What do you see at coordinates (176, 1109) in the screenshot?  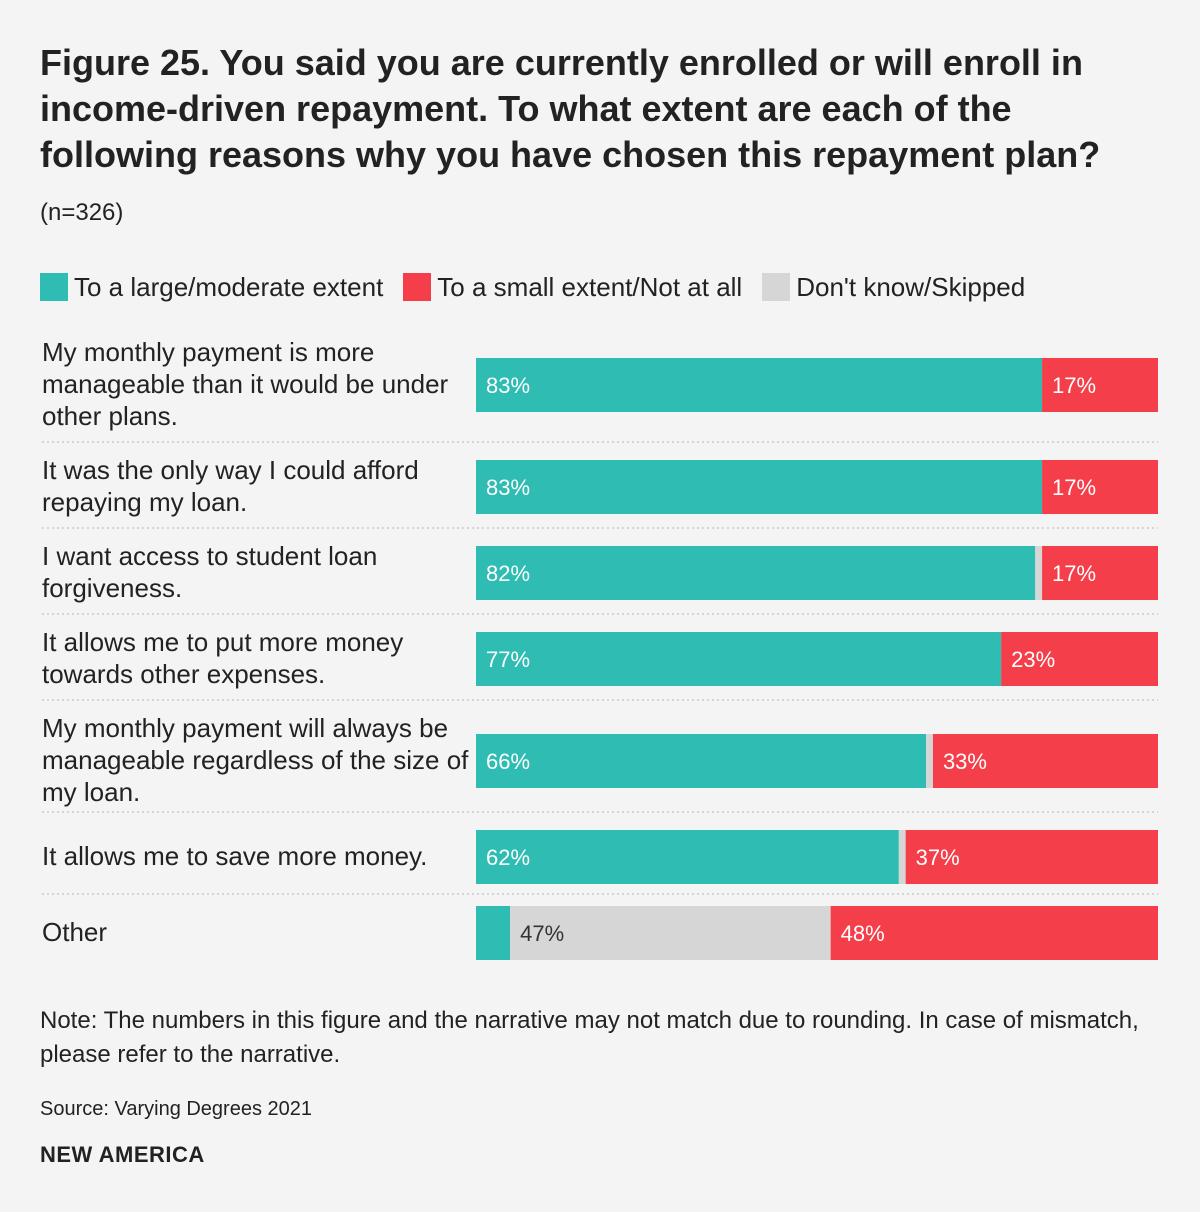 I see `chart-source: Source: Varying Degrees 2021` at bounding box center [176, 1109].